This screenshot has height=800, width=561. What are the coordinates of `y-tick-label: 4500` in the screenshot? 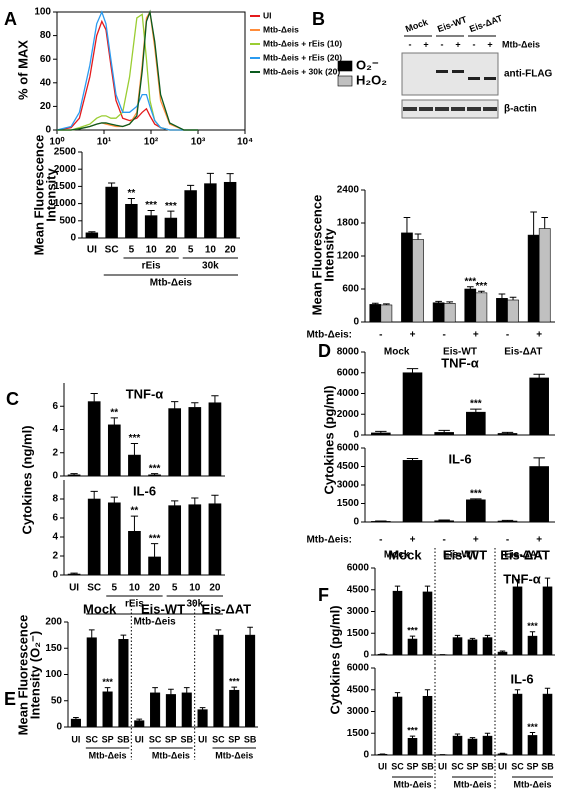 It's located at (358, 689).